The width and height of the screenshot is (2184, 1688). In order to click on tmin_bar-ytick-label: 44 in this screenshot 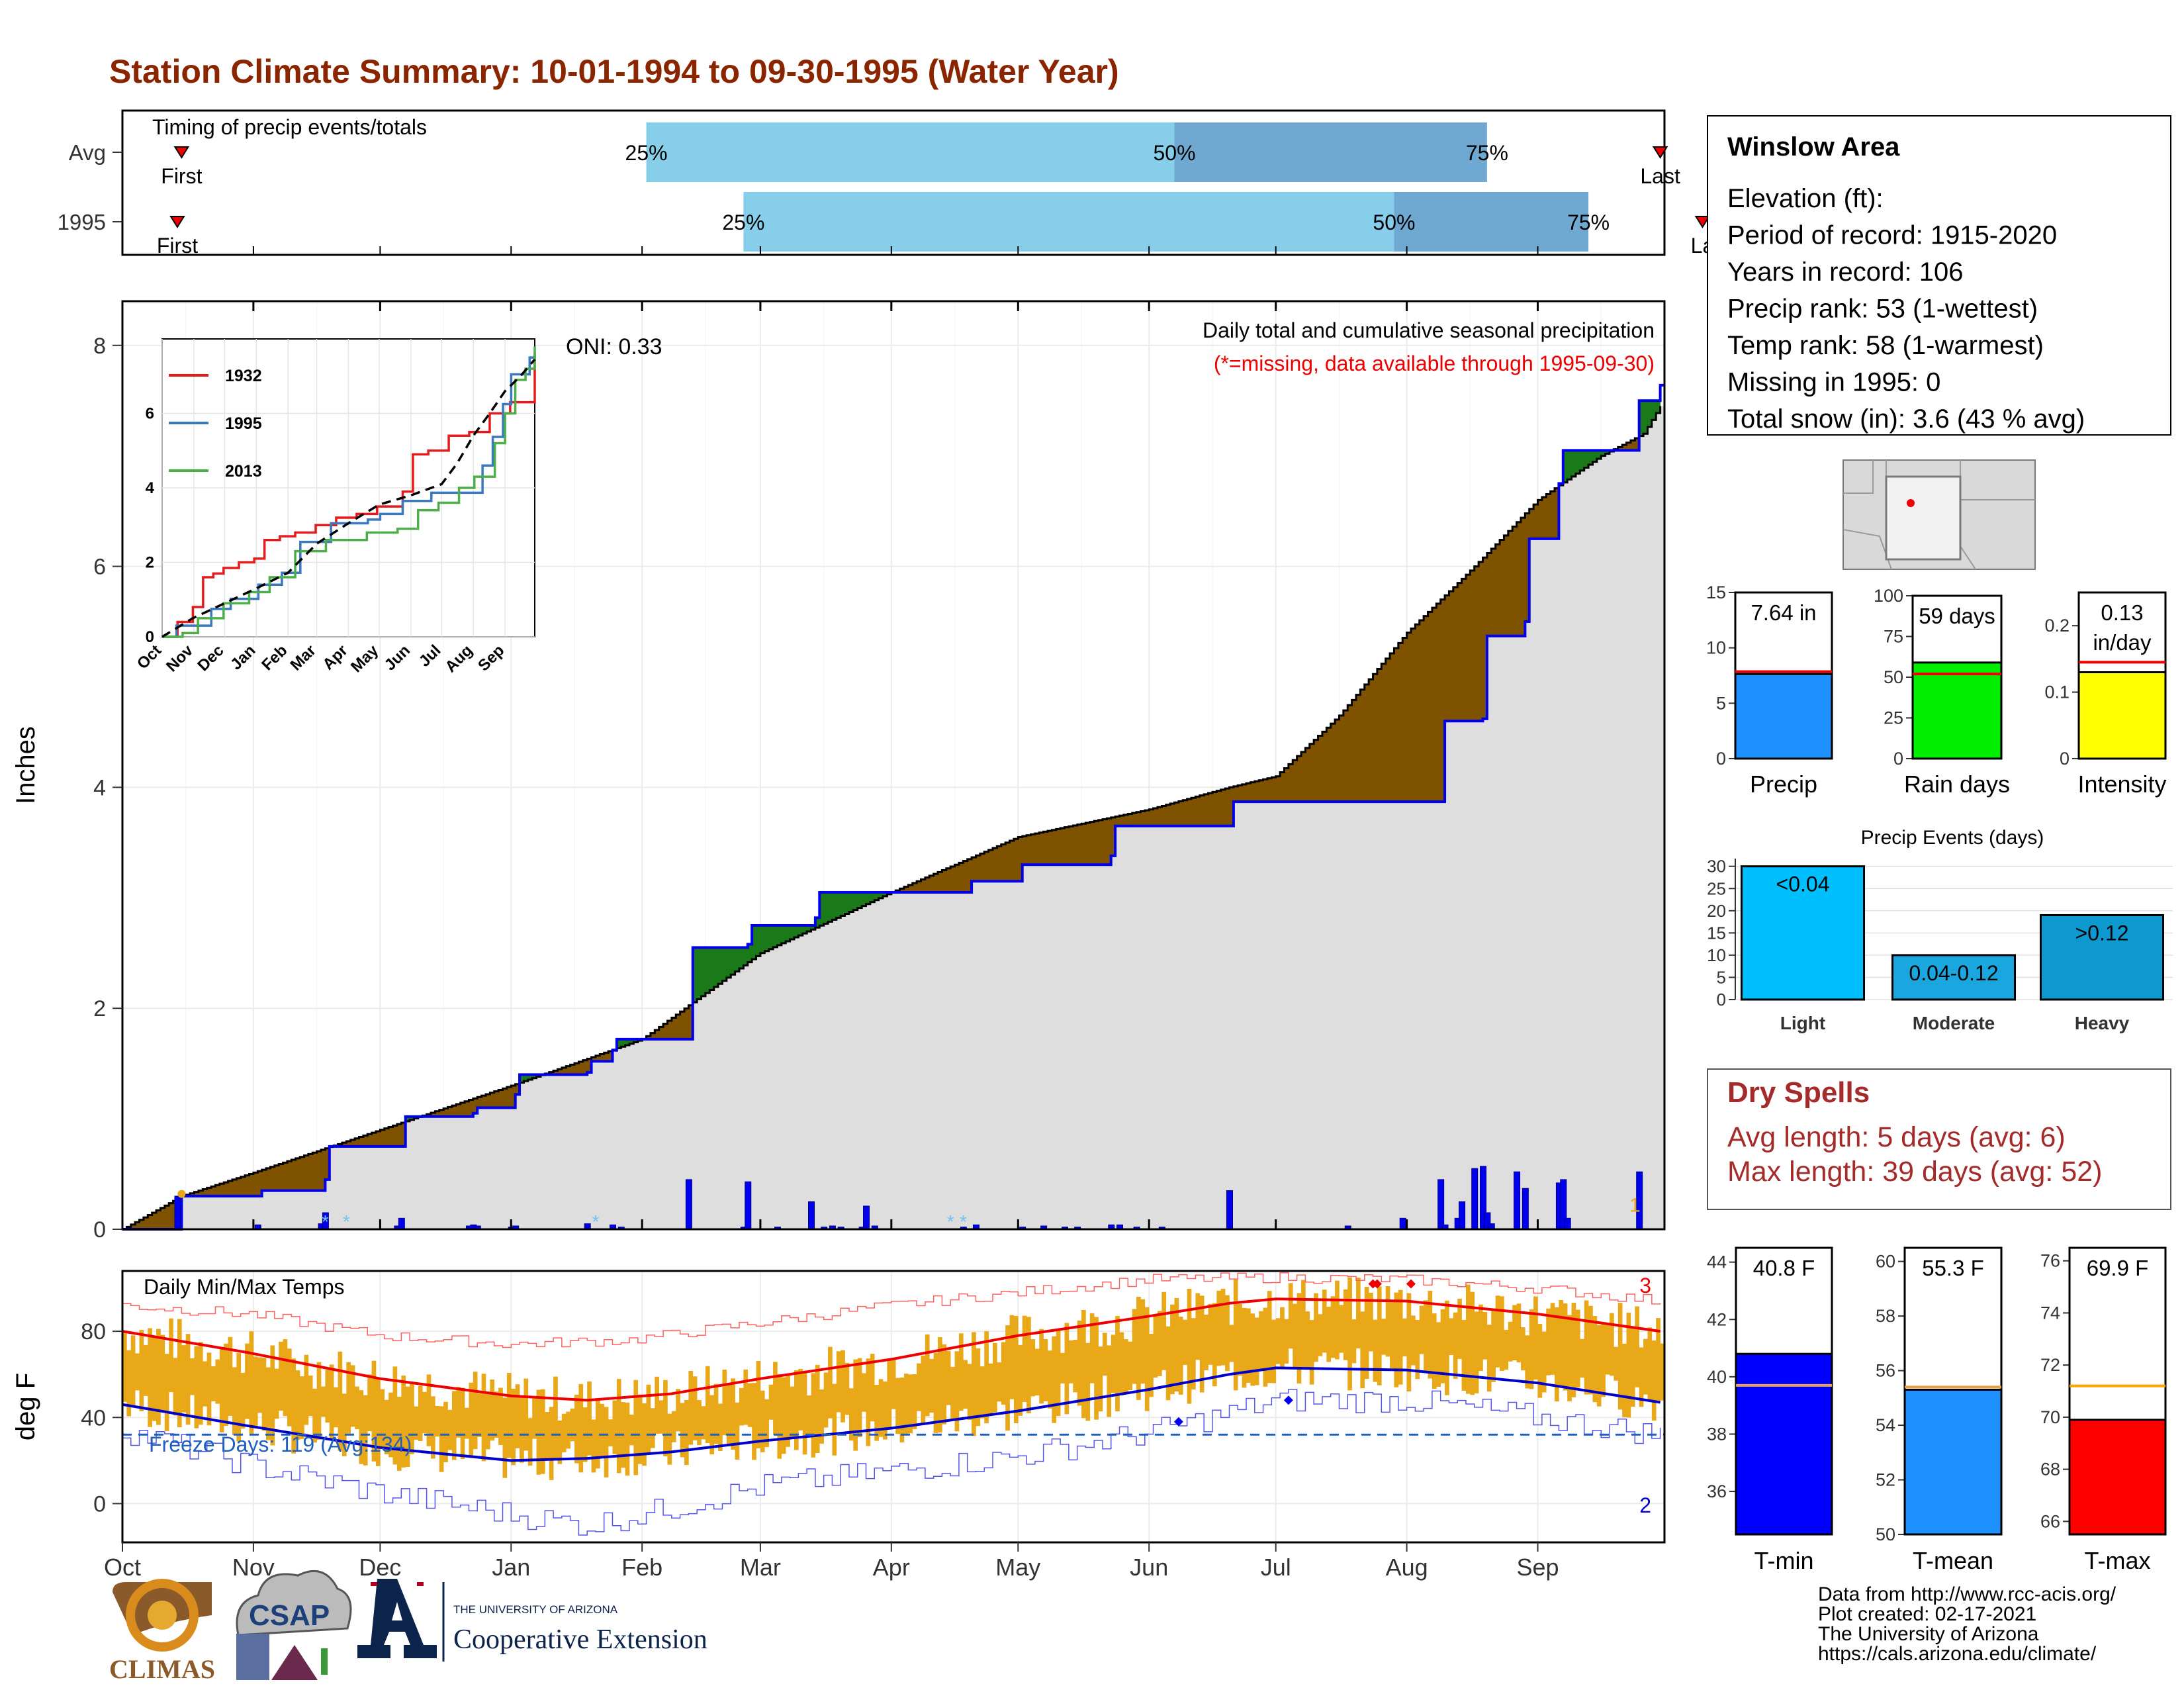, I will do `click(1717, 1262)`.